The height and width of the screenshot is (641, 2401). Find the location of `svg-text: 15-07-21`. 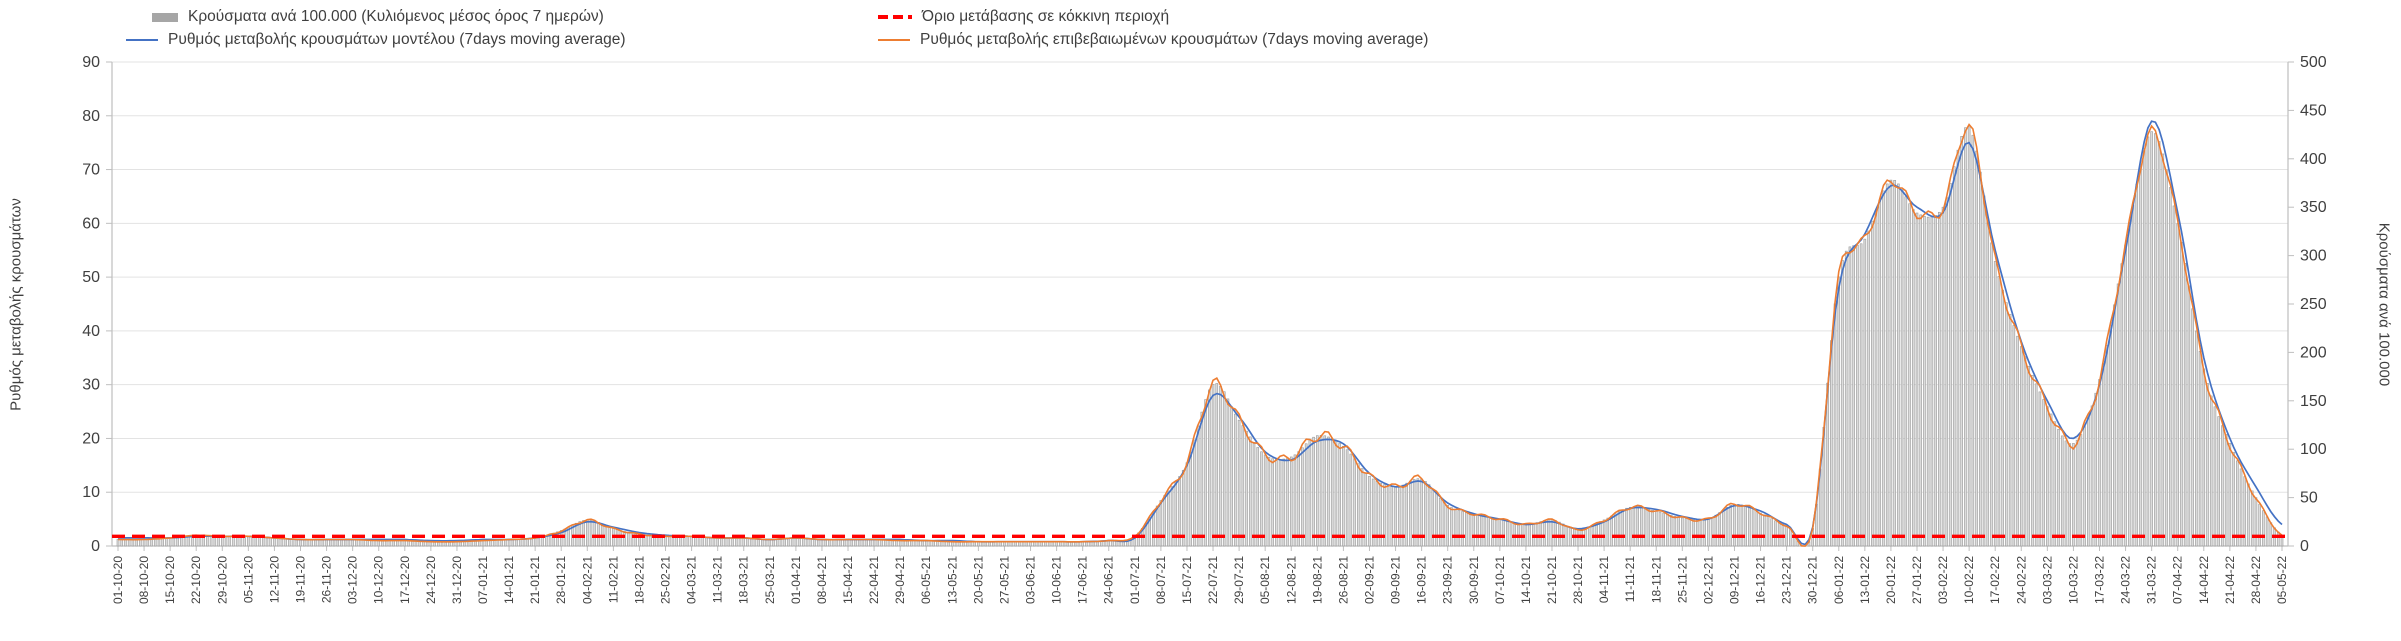

svg-text: 15-07-21 is located at coordinates (1187, 580).